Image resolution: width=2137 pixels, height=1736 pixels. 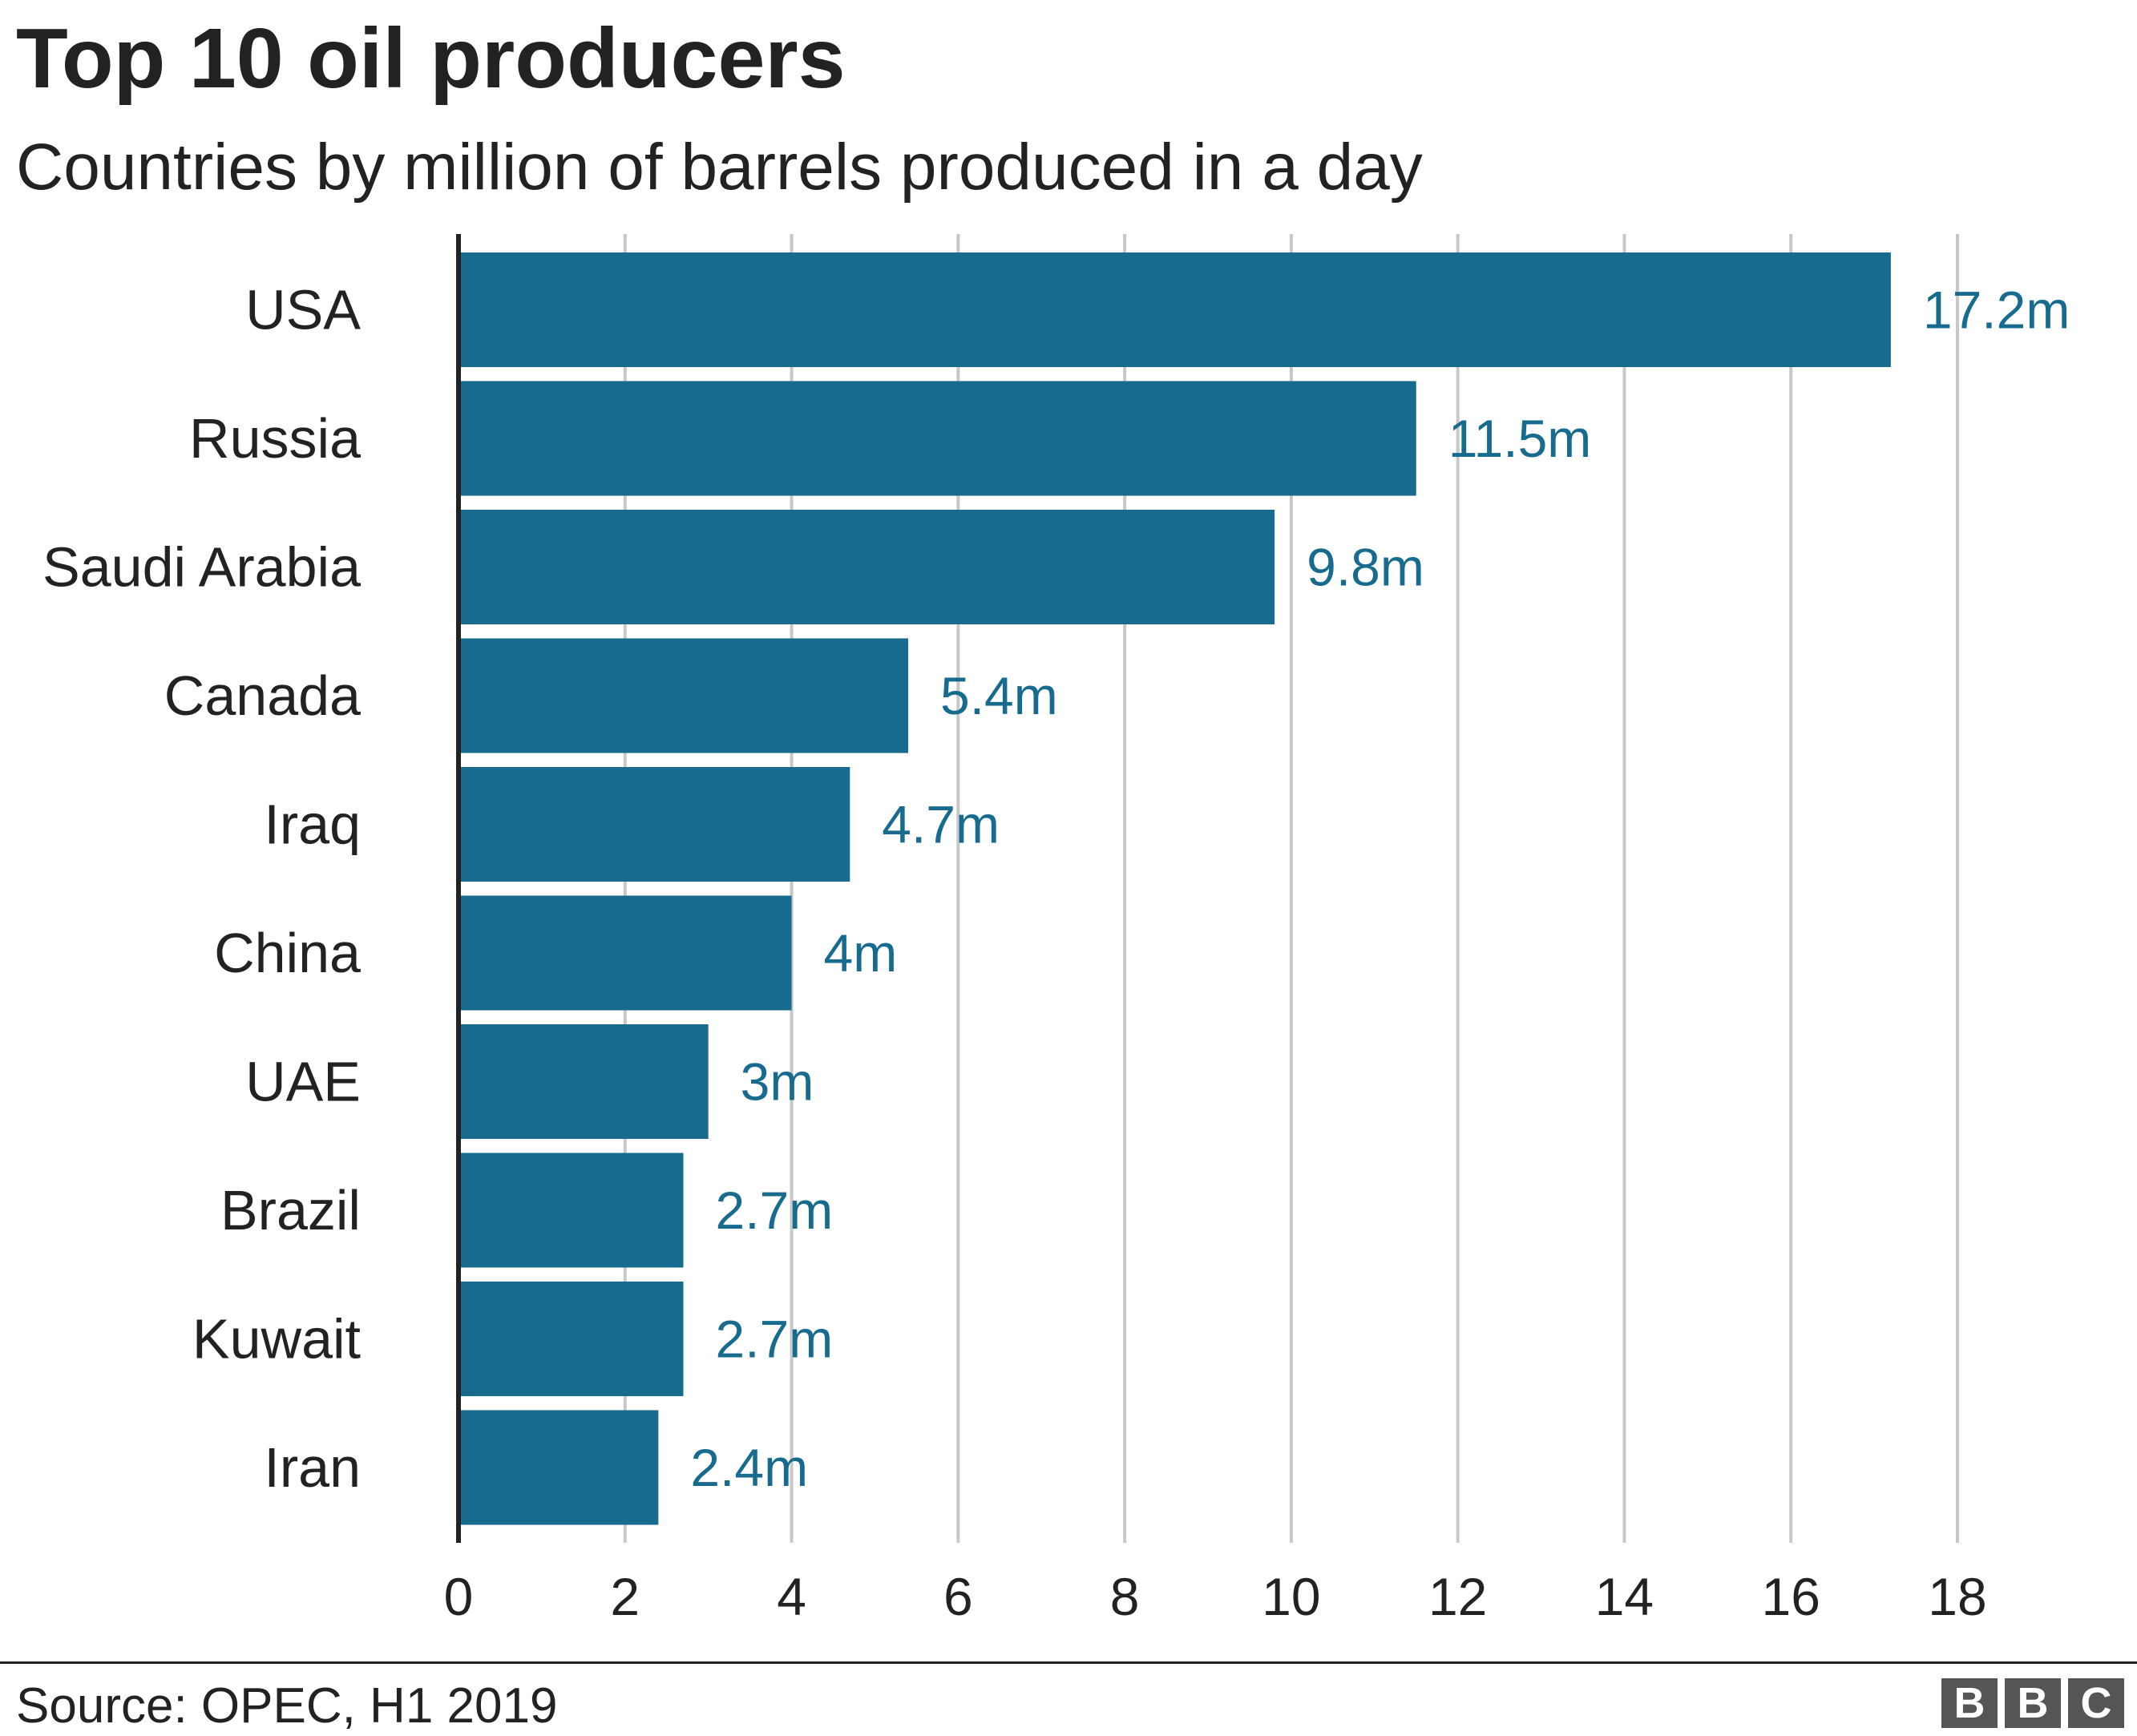 I want to click on x-tick-label: 14, so click(x=1624, y=1596).